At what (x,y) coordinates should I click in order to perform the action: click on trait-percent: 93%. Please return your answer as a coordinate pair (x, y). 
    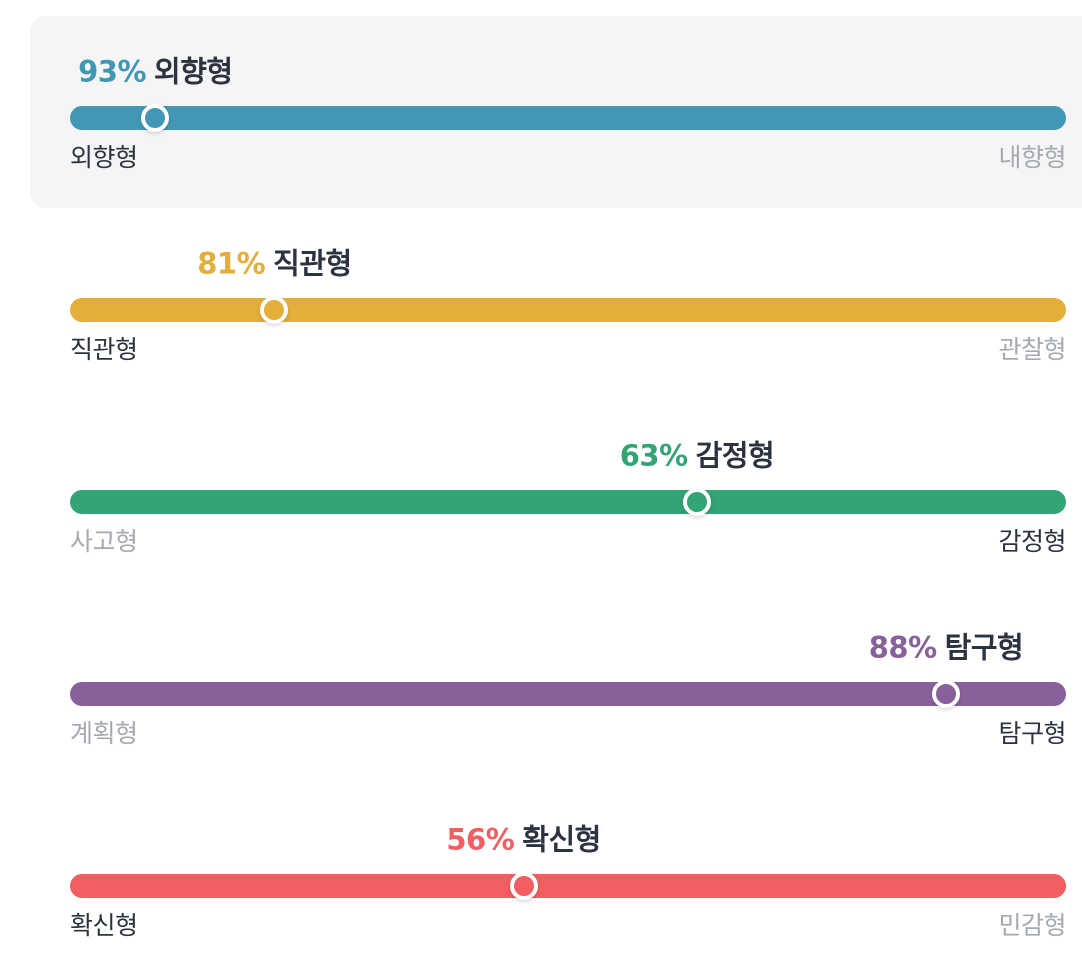
    Looking at the image, I should click on (112, 71).